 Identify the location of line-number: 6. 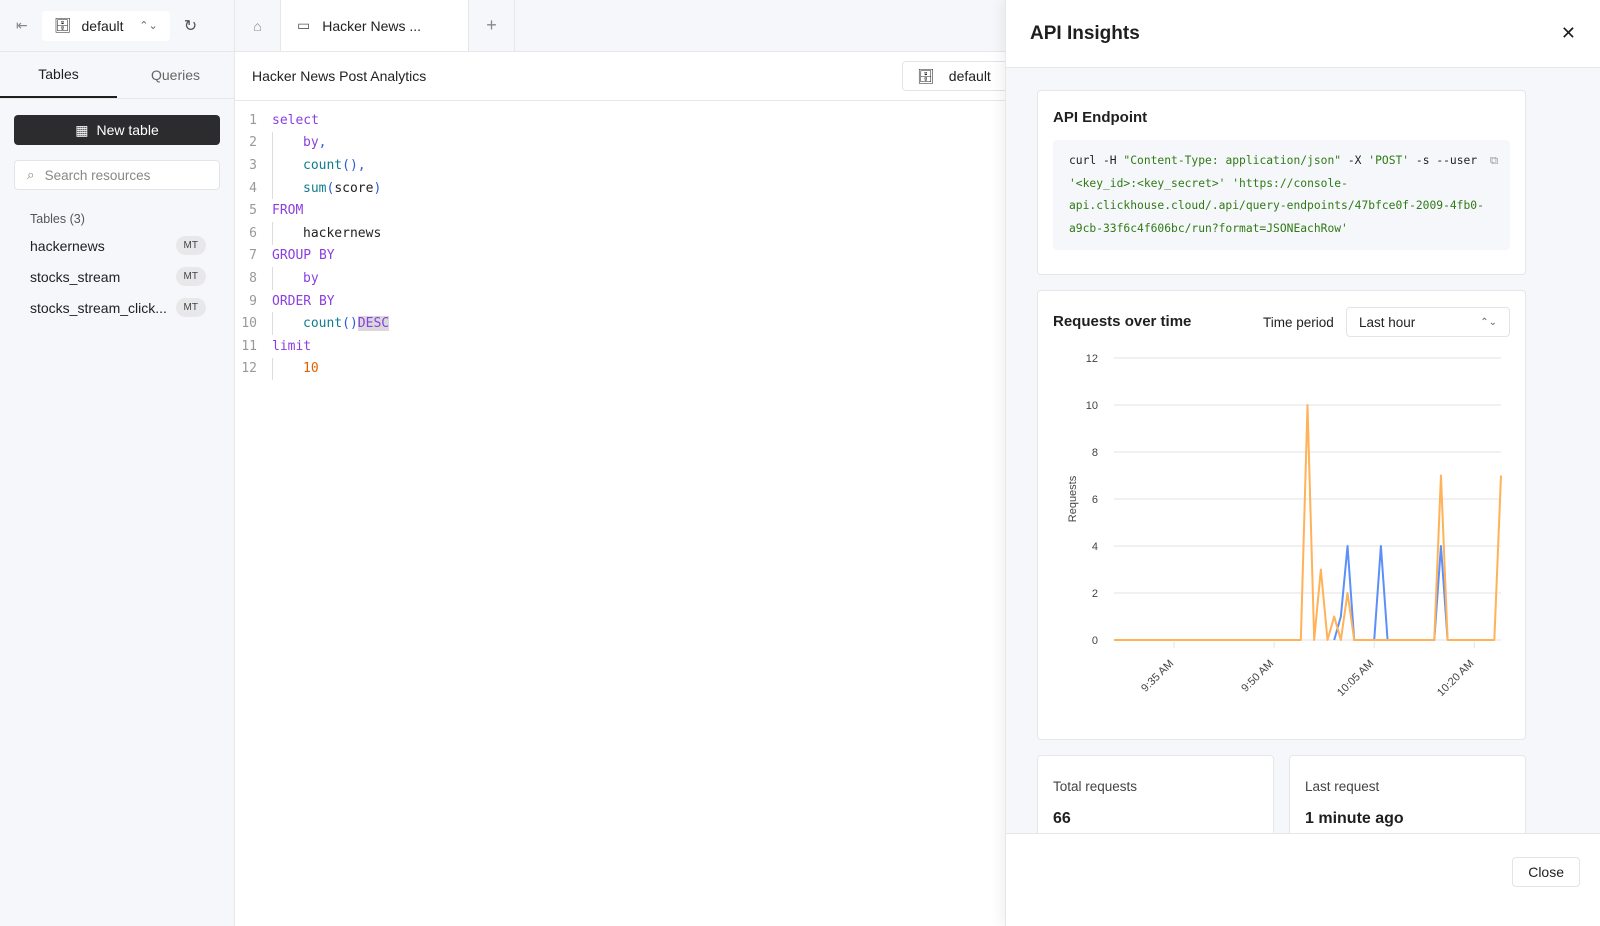
(253, 233).